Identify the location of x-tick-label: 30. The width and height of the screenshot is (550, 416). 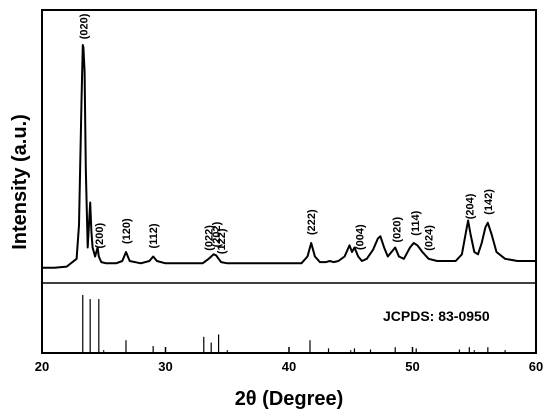
(165, 366).